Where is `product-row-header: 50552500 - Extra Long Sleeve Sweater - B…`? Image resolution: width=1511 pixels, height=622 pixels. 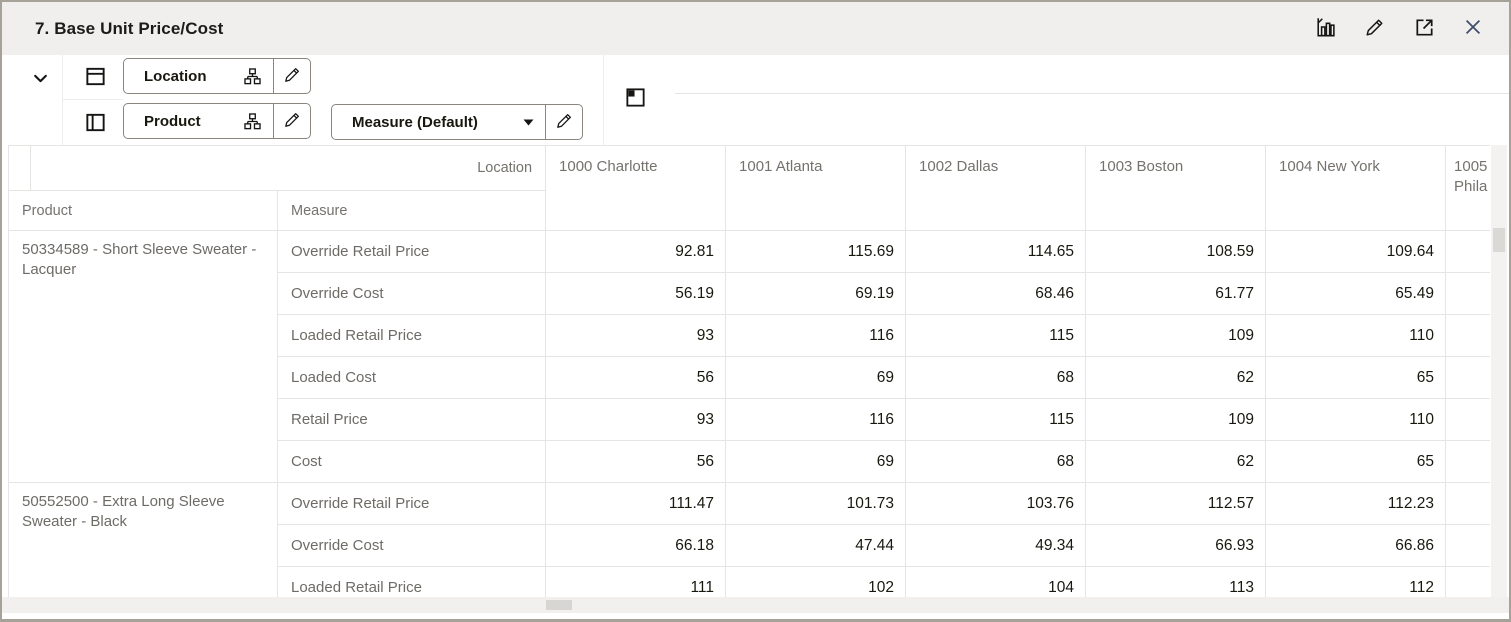 product-row-header: 50552500 - Extra Long Sleeve Sweater - B… is located at coordinates (143, 539).